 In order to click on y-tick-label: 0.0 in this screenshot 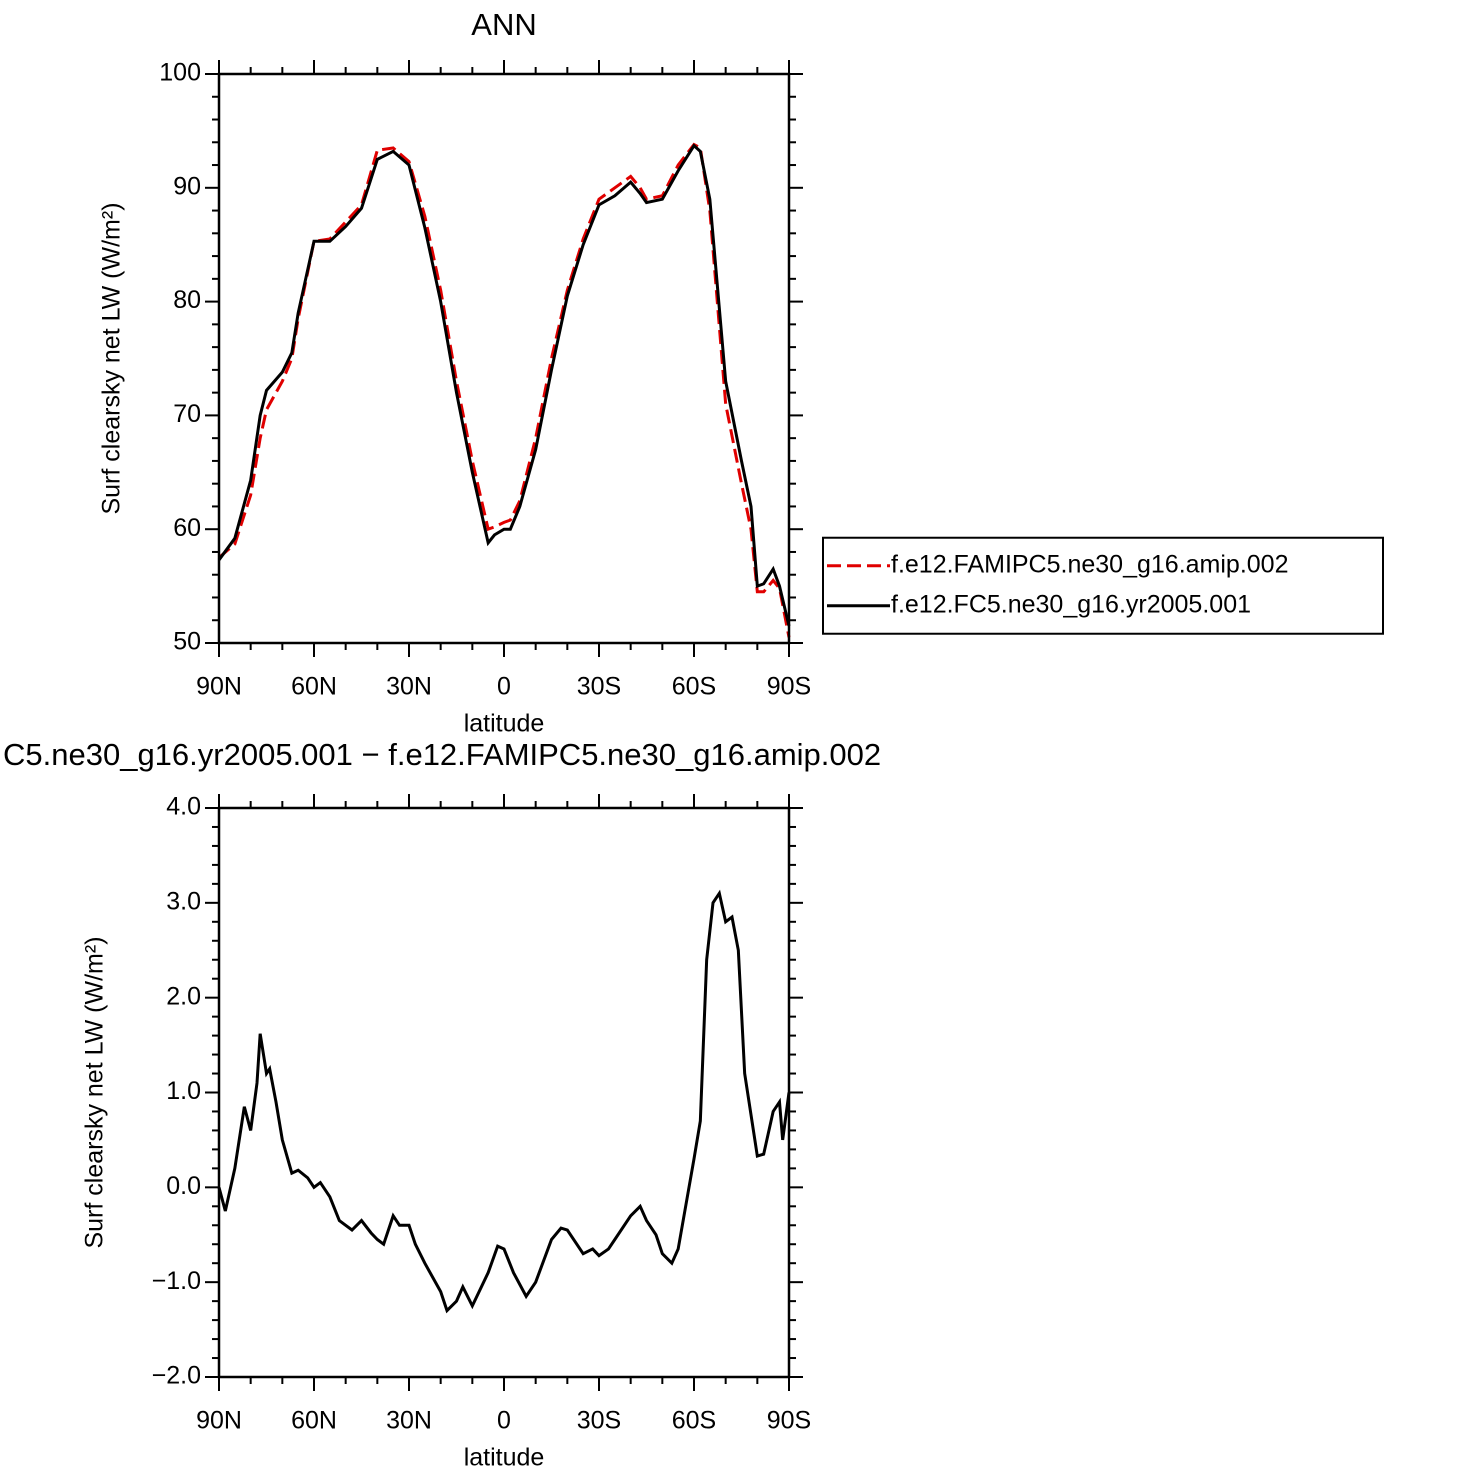, I will do `click(183, 1186)`.